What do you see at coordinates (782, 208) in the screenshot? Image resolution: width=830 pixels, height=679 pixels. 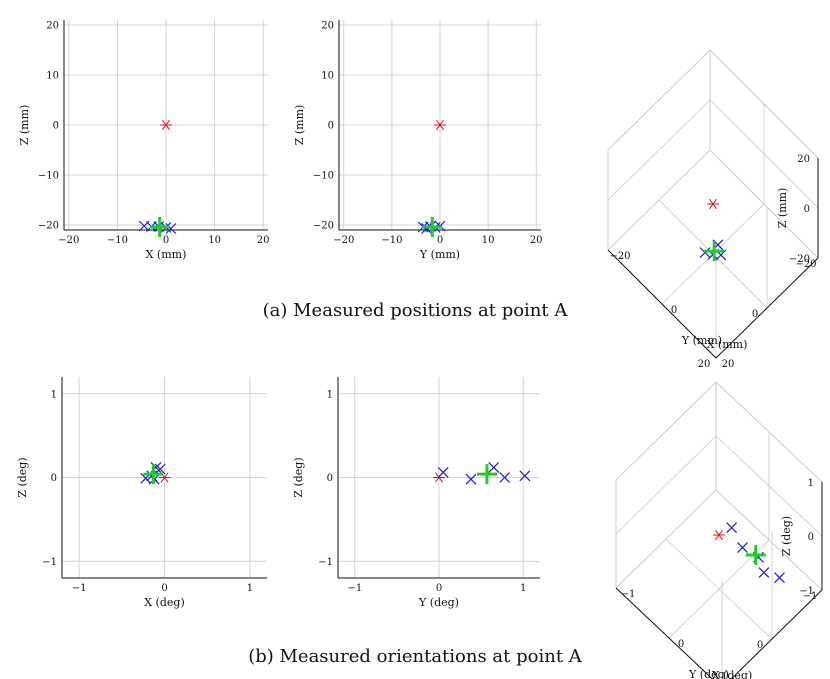 I see `z-axis-label: Z (mm)` at bounding box center [782, 208].